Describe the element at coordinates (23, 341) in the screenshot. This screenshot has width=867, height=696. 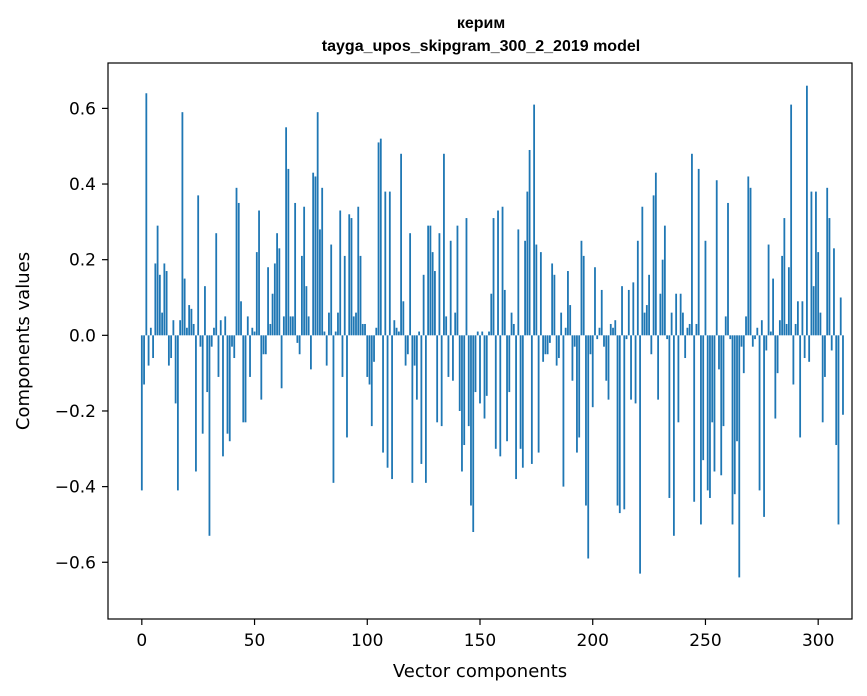
I see `y-axis-label: Components values` at that location.